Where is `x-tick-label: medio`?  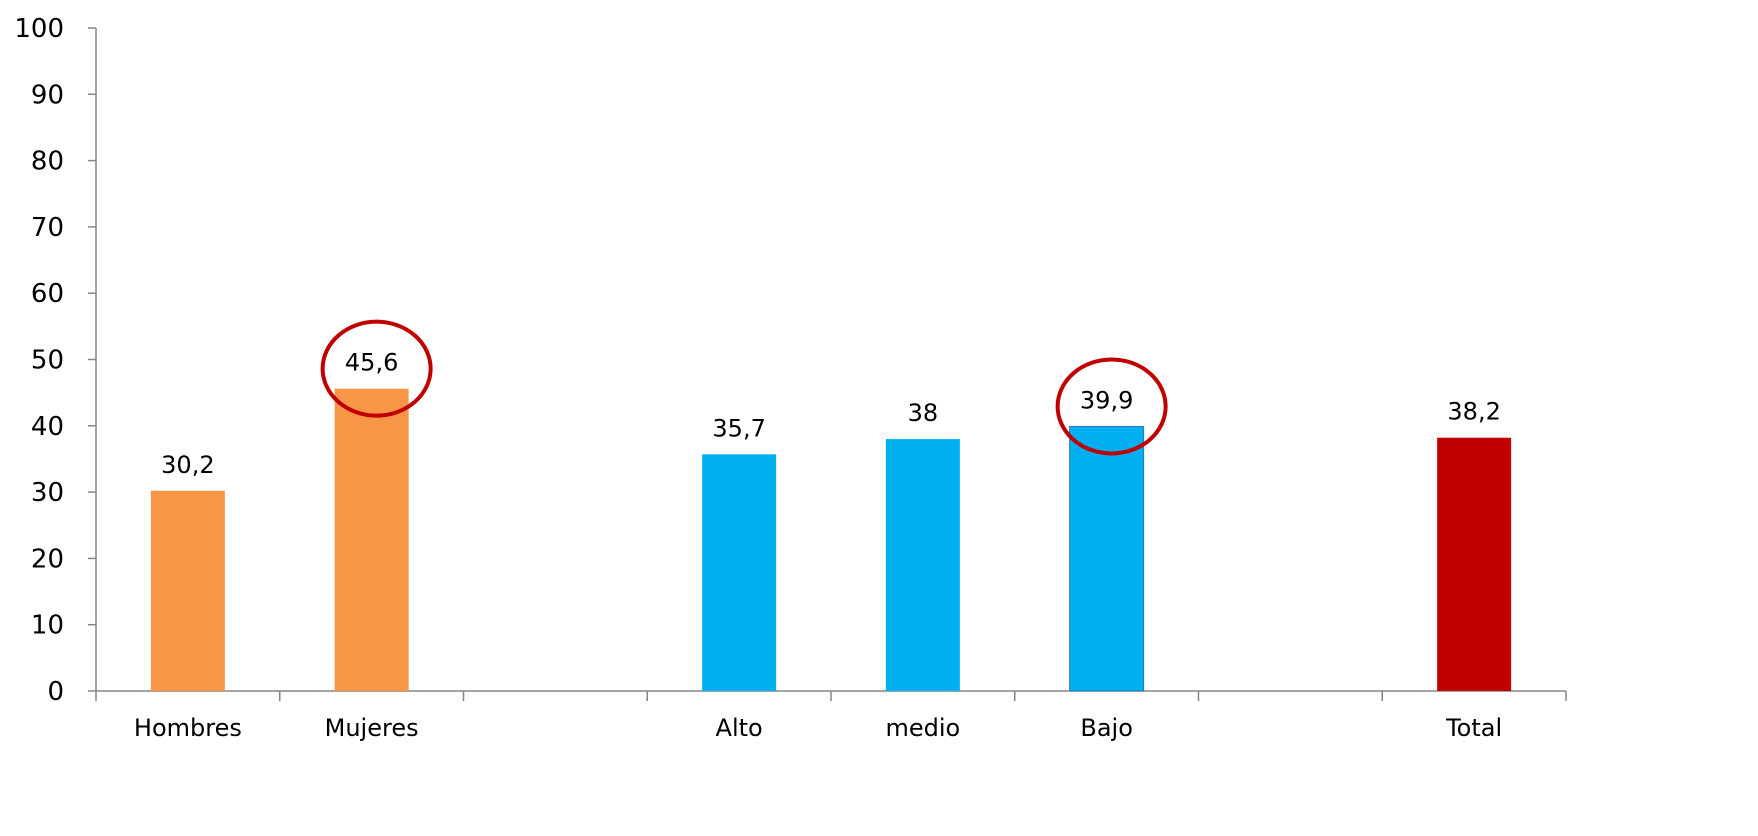 x-tick-label: medio is located at coordinates (923, 728).